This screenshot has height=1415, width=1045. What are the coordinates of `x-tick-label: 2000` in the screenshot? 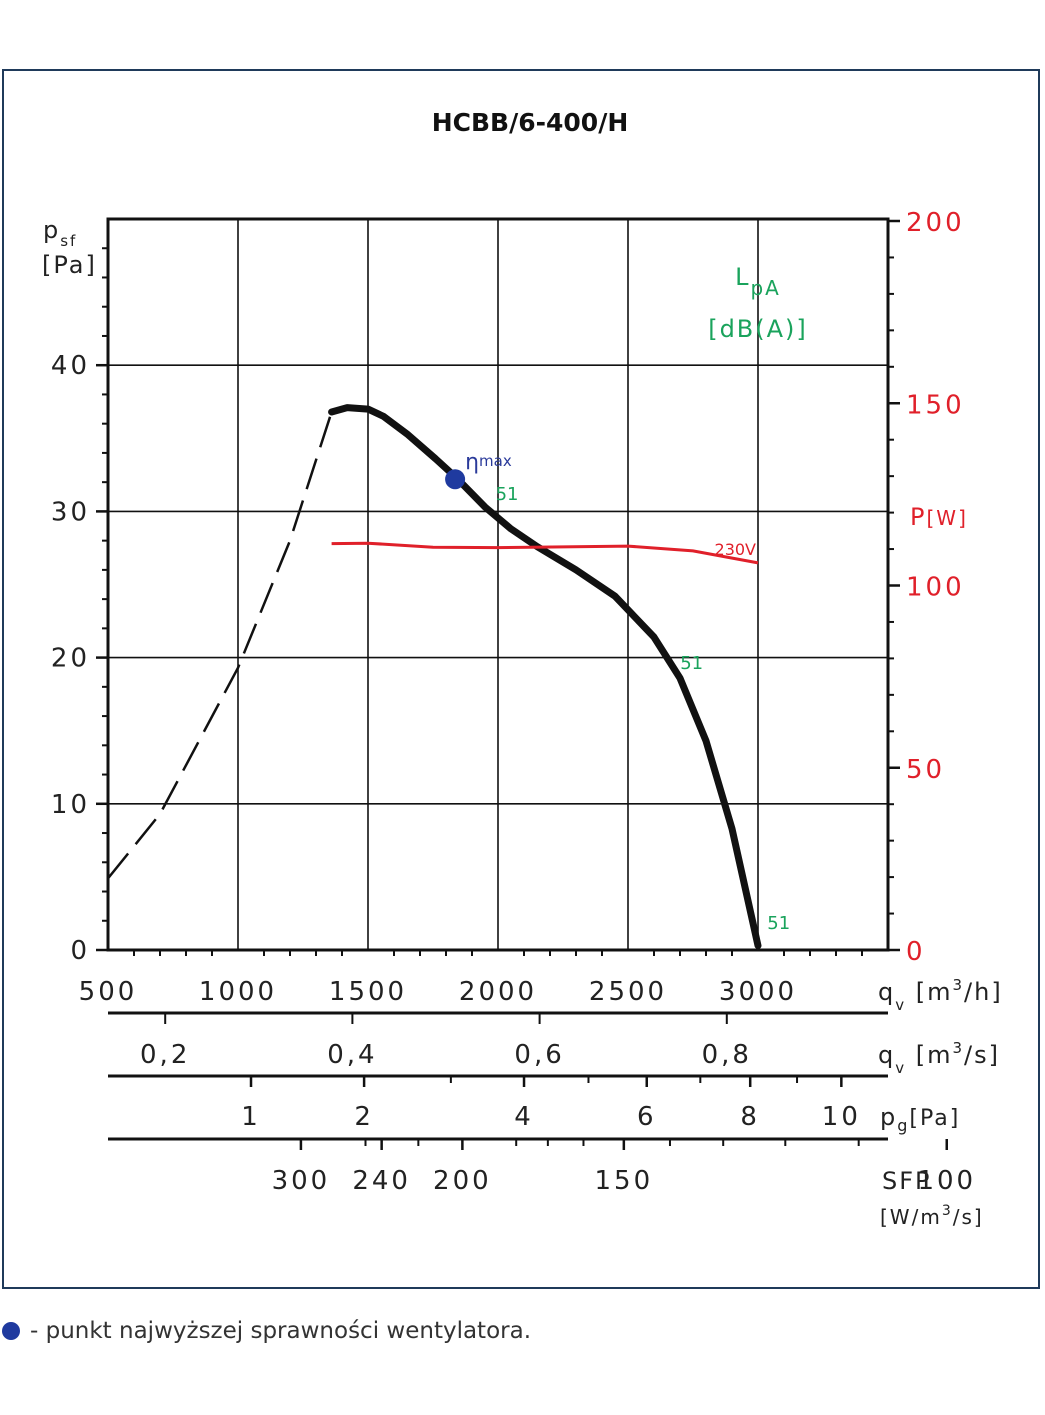 It's located at (498, 992).